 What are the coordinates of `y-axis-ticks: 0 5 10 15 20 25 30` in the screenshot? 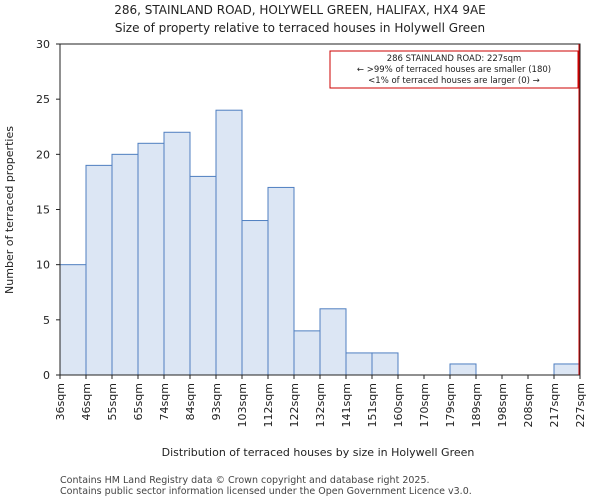 It's located at (48, 210).